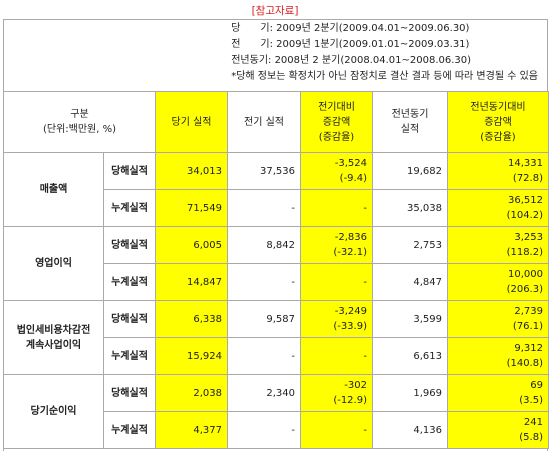  What do you see at coordinates (410, 356) in the screenshot?
I see `value-cell: 6,613` at bounding box center [410, 356].